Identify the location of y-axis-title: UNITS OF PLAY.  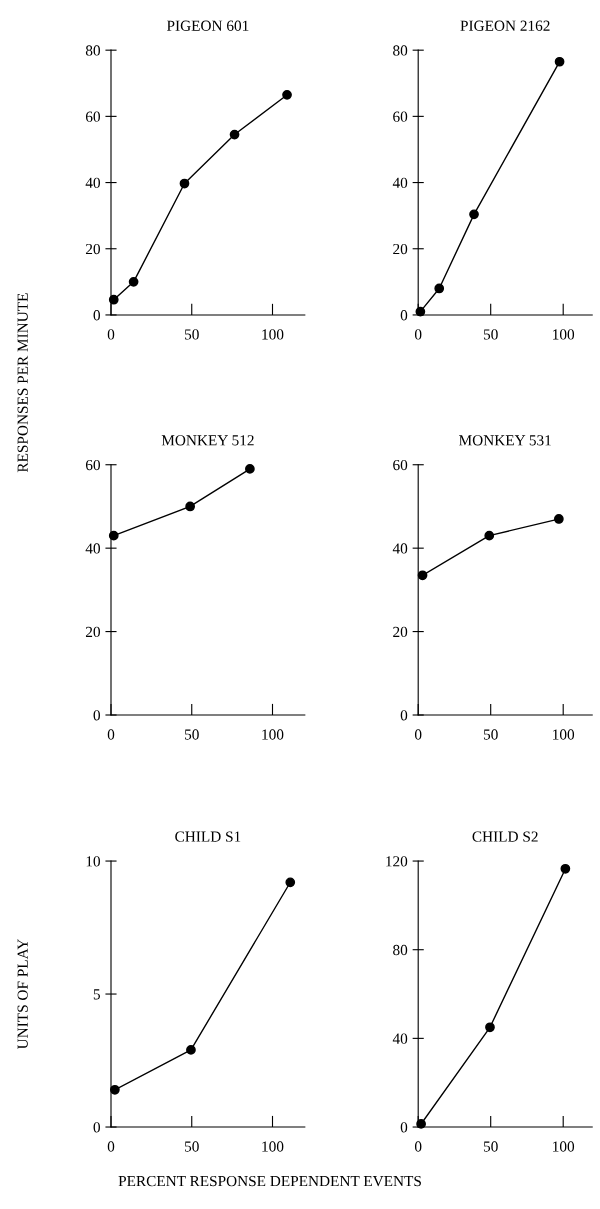
(22, 994).